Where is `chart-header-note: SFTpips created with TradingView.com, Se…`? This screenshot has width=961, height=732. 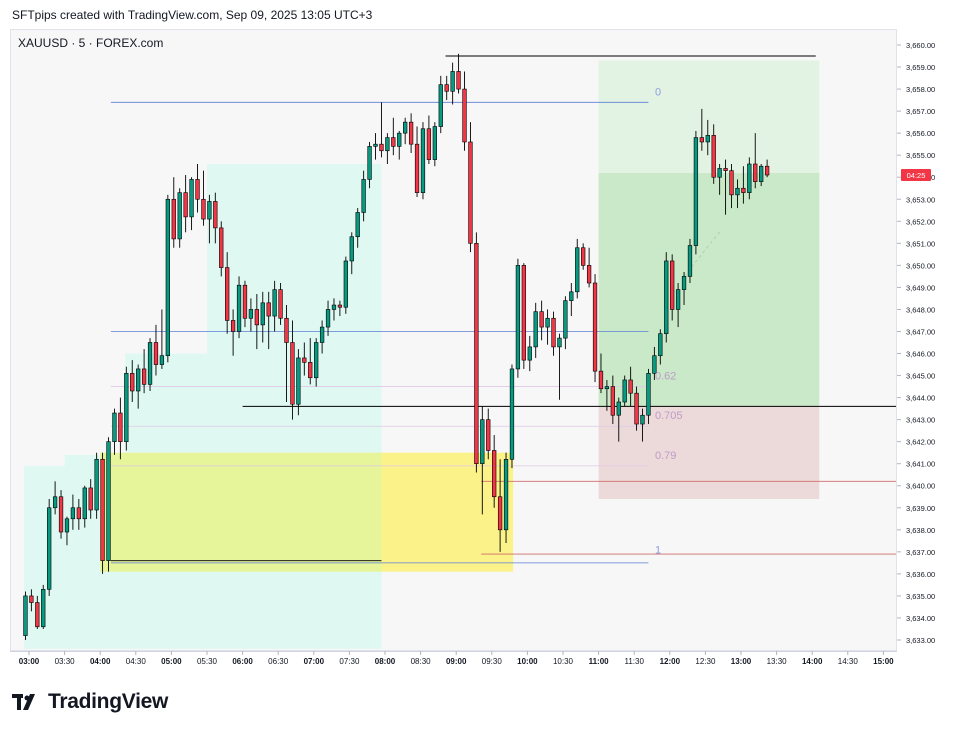 chart-header-note: SFTpips created with TradingView.com, Se… is located at coordinates (192, 15).